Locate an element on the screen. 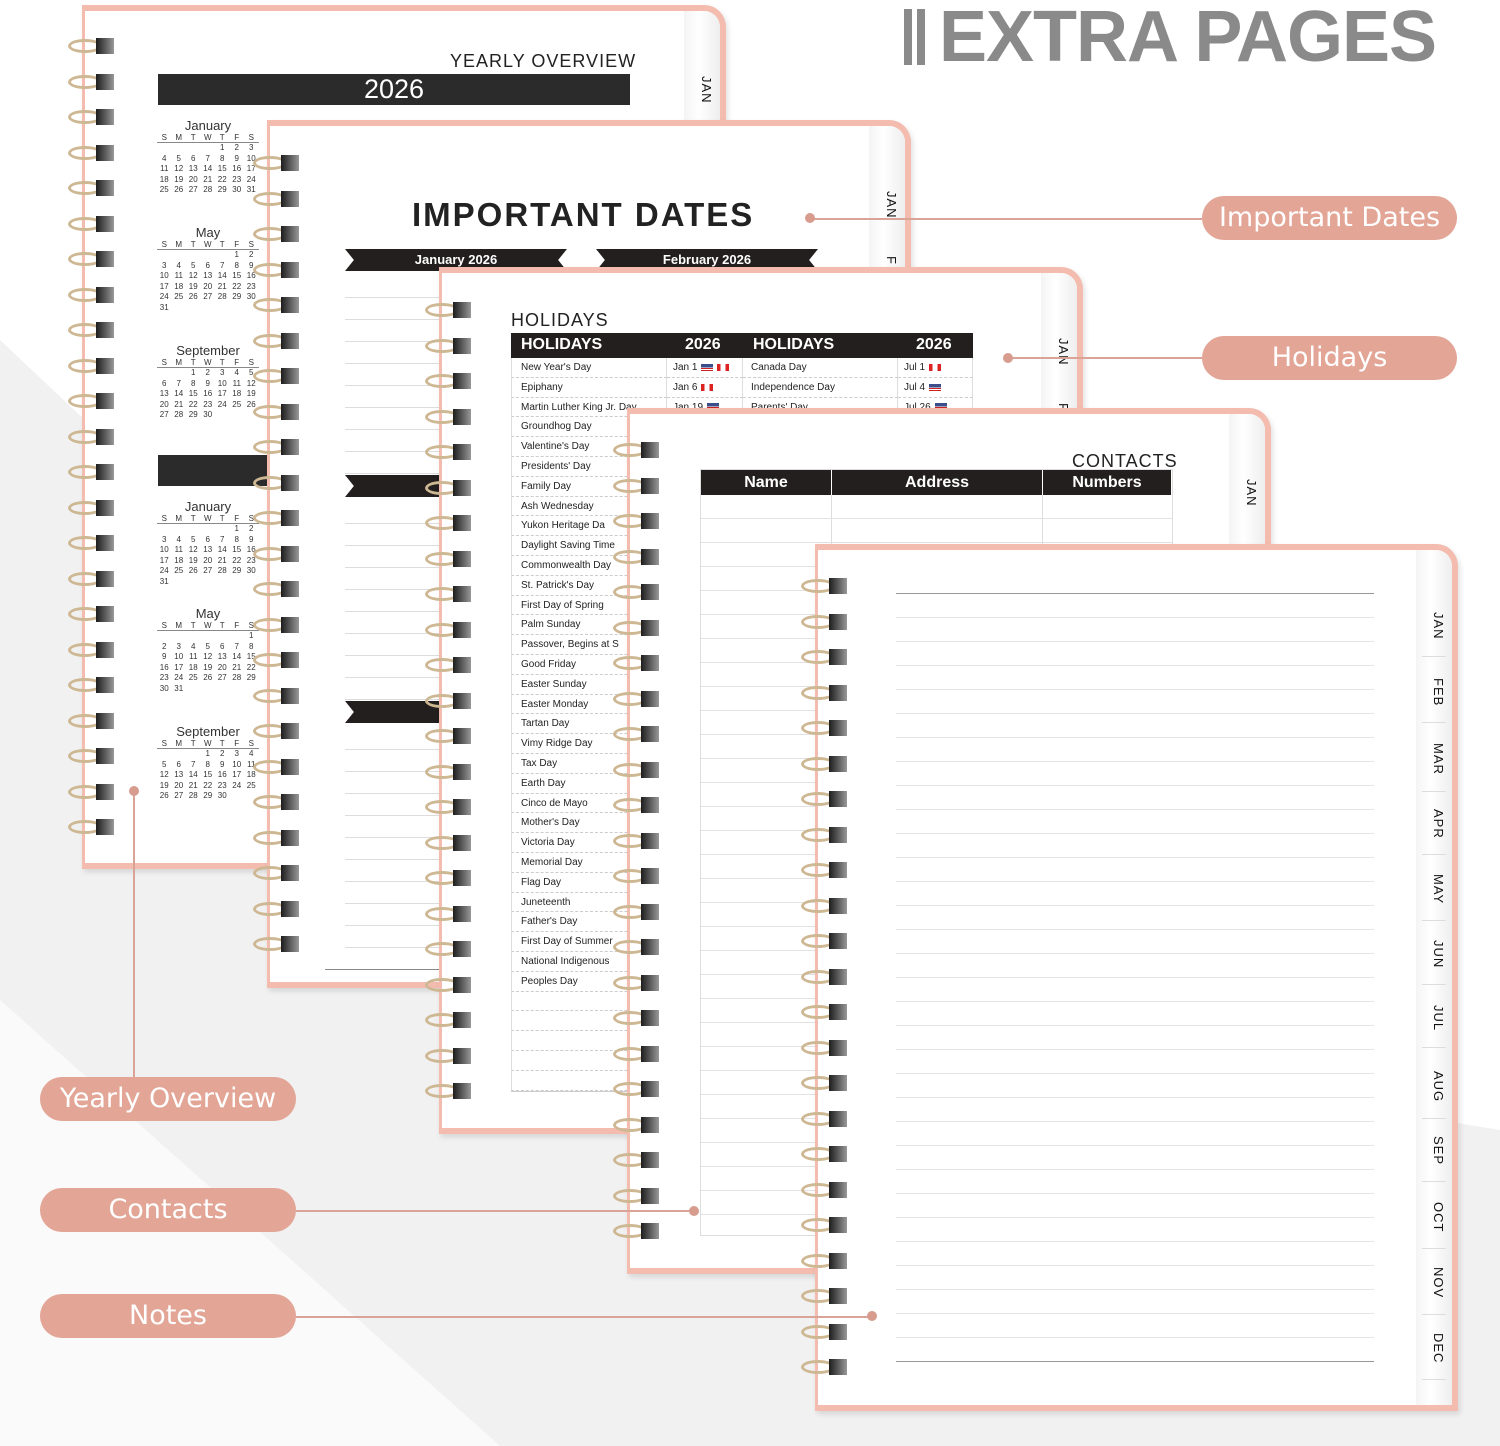 The width and height of the screenshot is (1500, 1446). week-row: 13 14 15 16 17 18 19 is located at coordinates (208, 394).